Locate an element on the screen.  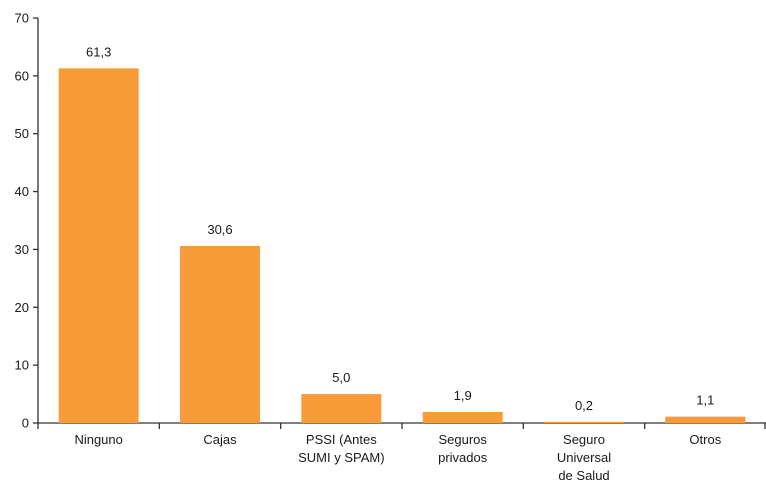
y-tick-label: 40 is located at coordinates (22, 191).